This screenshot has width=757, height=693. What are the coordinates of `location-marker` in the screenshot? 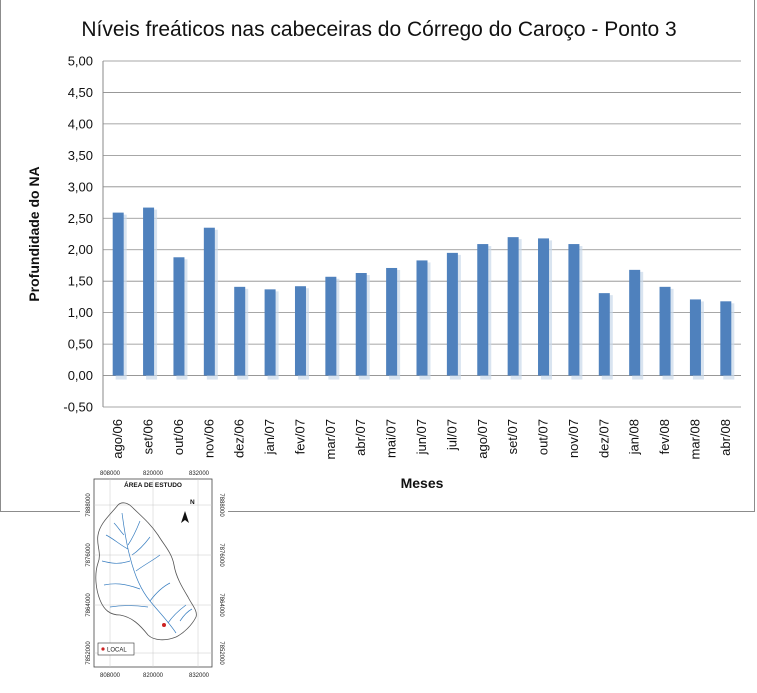 It's located at (164, 625).